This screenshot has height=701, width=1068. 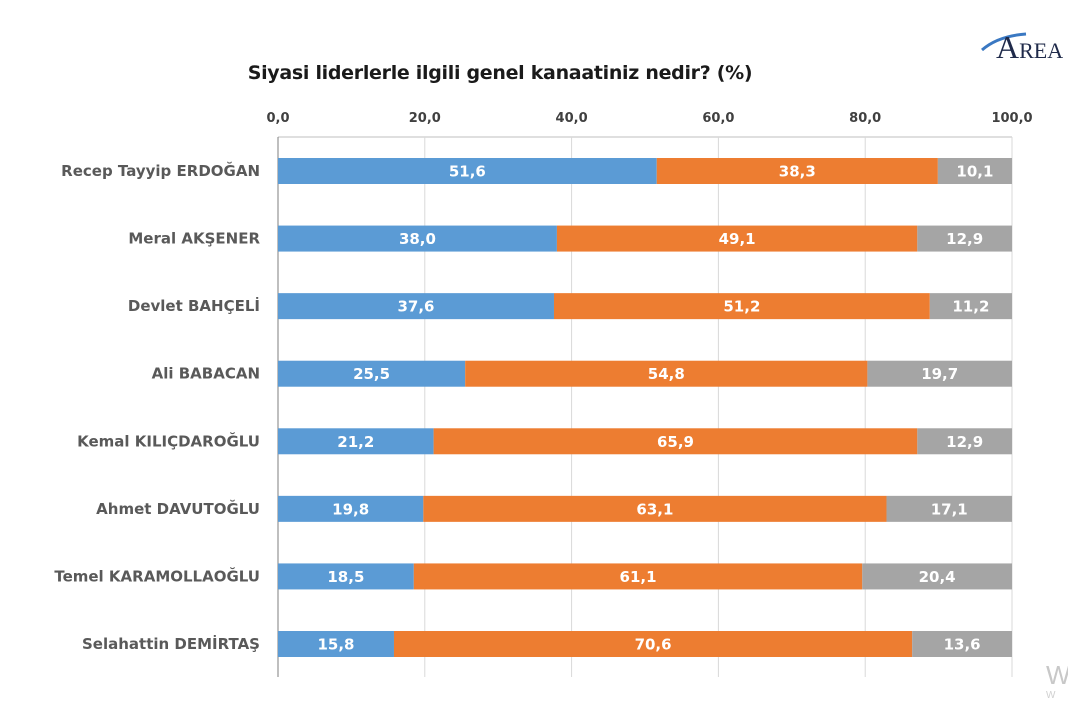 I want to click on category-label: Meral AKŞENER, so click(x=194, y=239).